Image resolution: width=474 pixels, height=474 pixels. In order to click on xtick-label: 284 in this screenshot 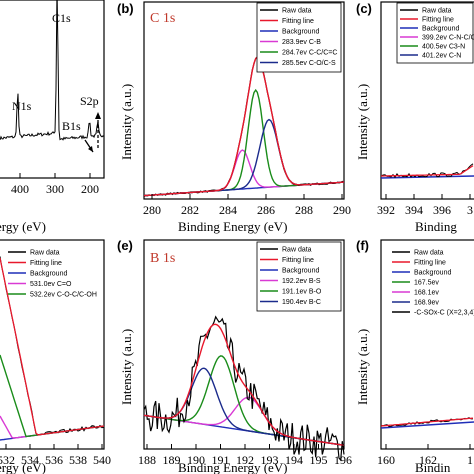, I will do `click(228, 210)`.